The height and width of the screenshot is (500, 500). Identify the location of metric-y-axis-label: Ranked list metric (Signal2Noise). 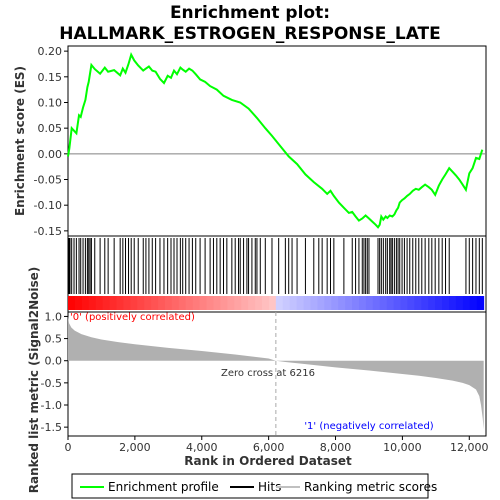
(34, 380).